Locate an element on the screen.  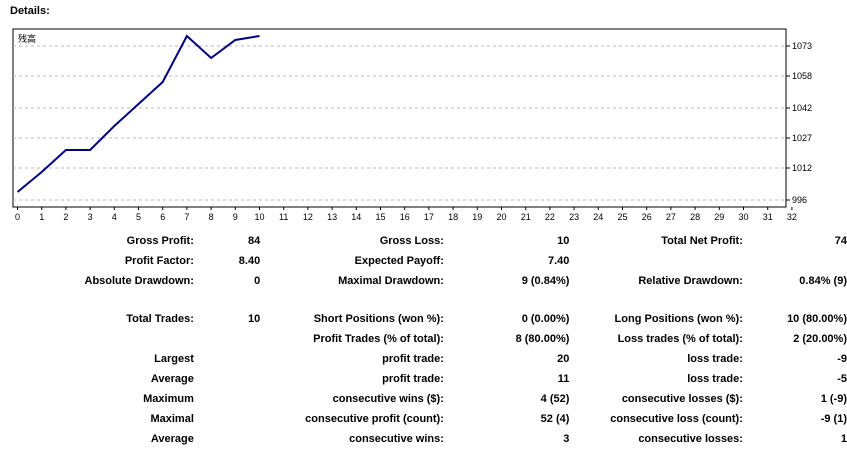
stat-label-2: Maximal Drawdown: is located at coordinates (391, 281).